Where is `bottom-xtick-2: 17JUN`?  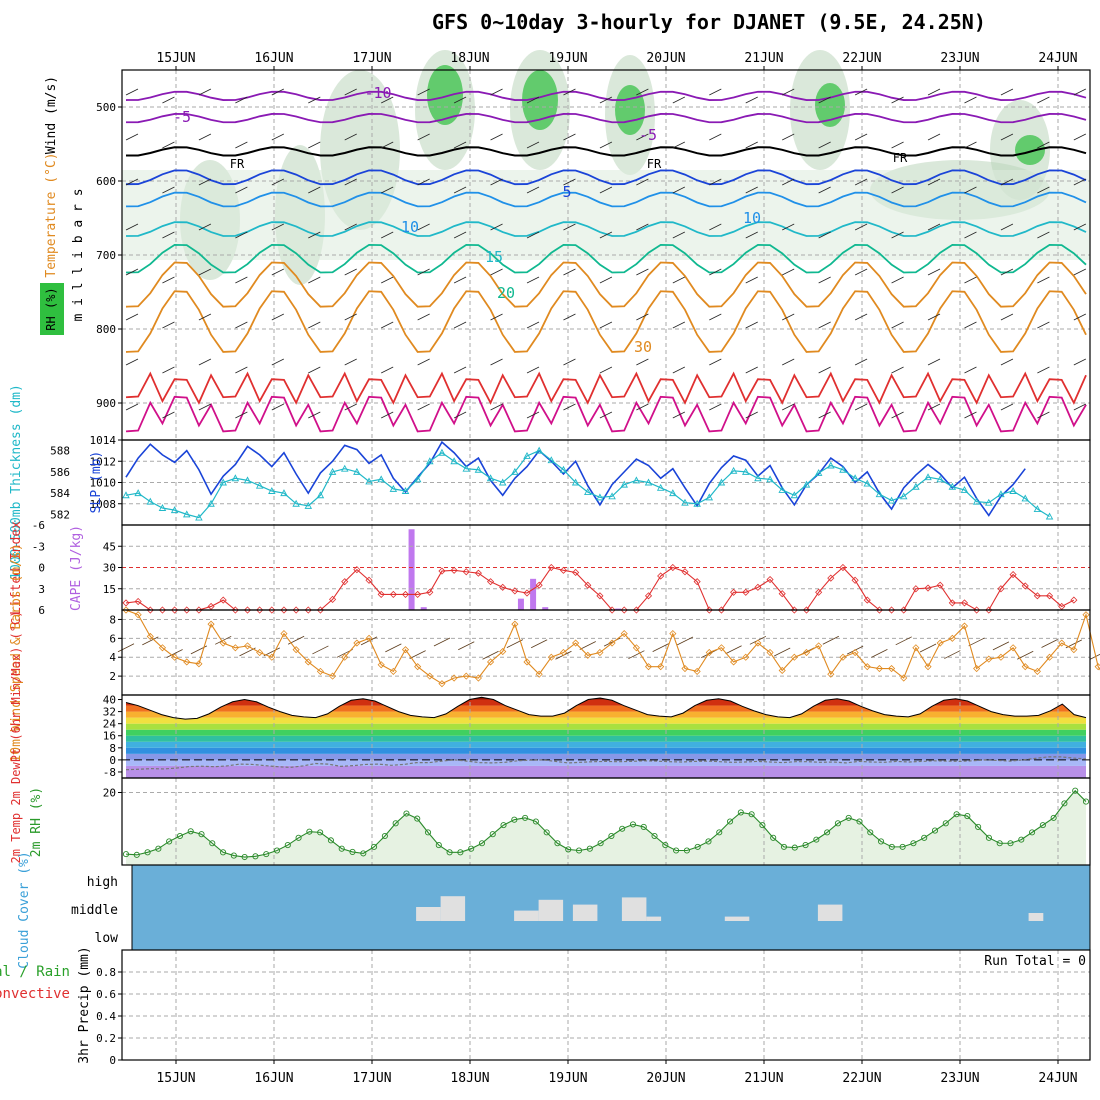
bottom-xtick-2: 17JUN is located at coordinates (371, 1078).